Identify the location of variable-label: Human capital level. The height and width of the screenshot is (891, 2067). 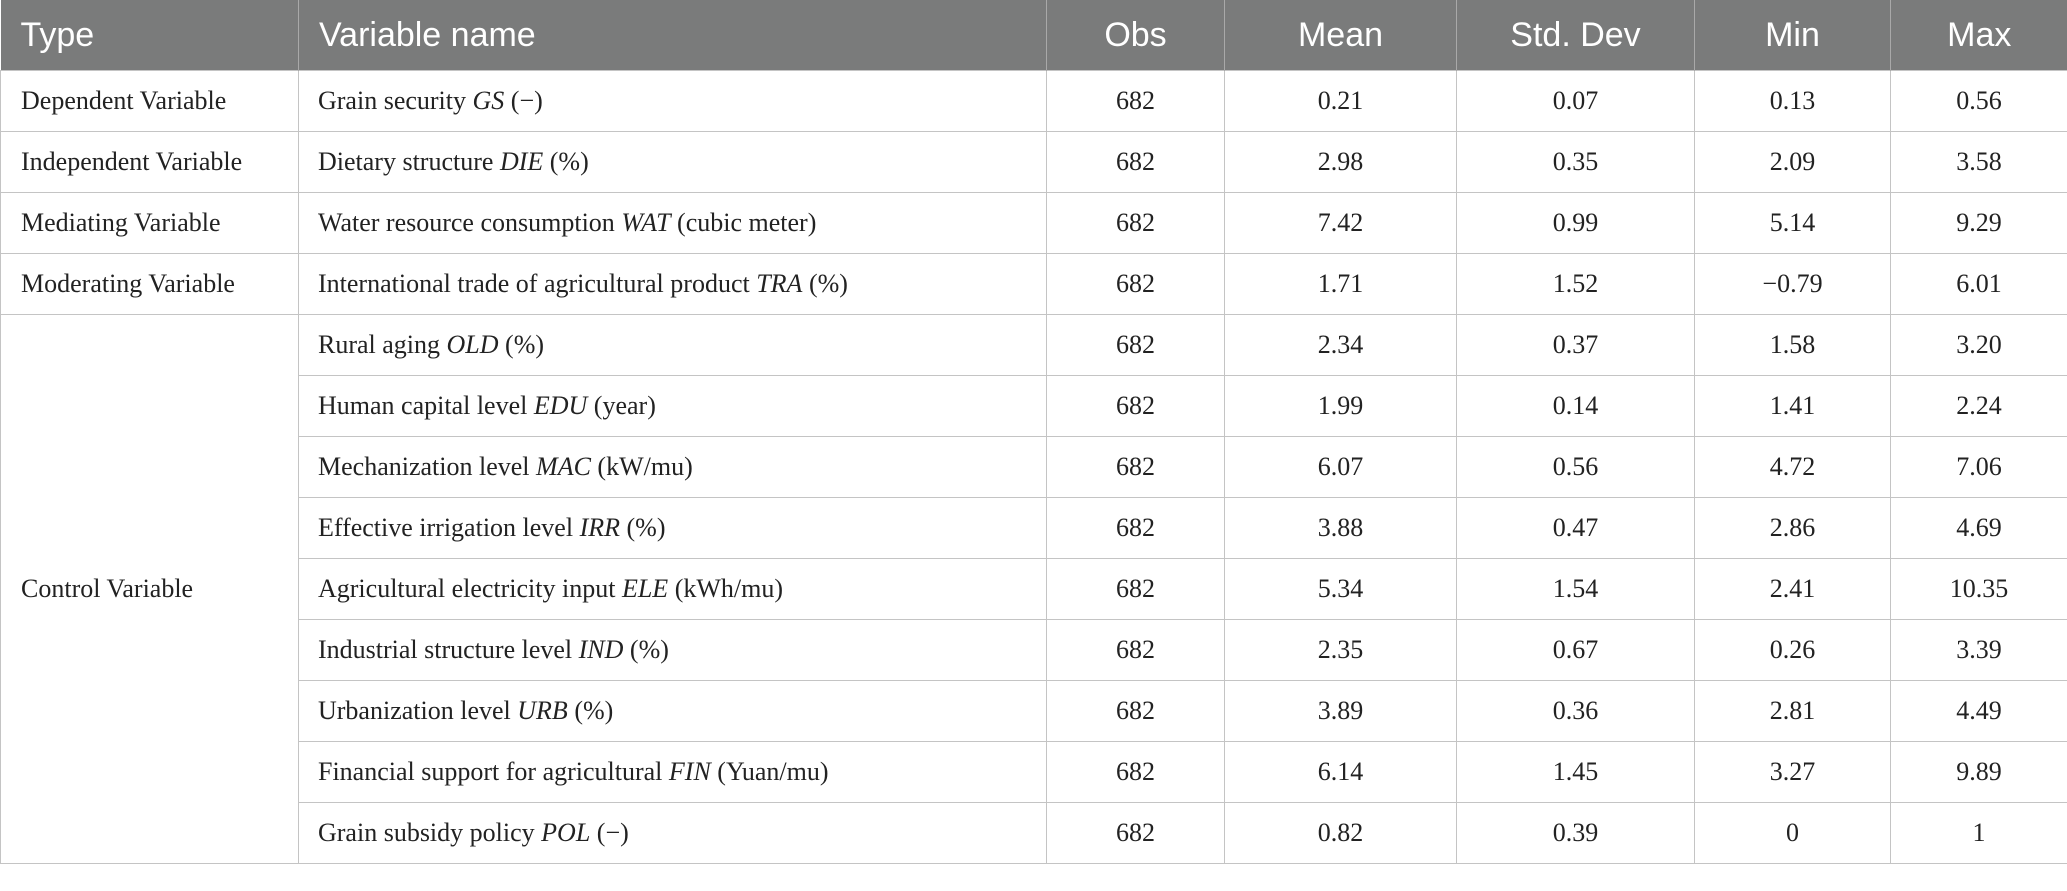
(426, 405).